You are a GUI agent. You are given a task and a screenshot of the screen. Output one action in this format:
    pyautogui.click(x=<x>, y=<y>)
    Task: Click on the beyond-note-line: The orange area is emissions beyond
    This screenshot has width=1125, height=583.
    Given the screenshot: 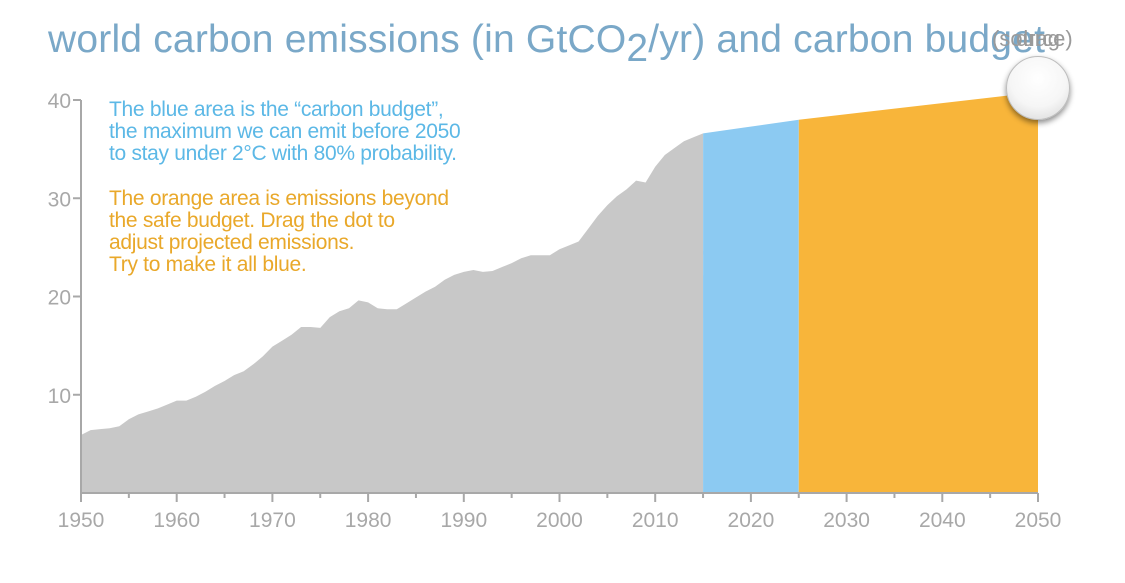 What is the action you would take?
    pyautogui.click(x=279, y=198)
    